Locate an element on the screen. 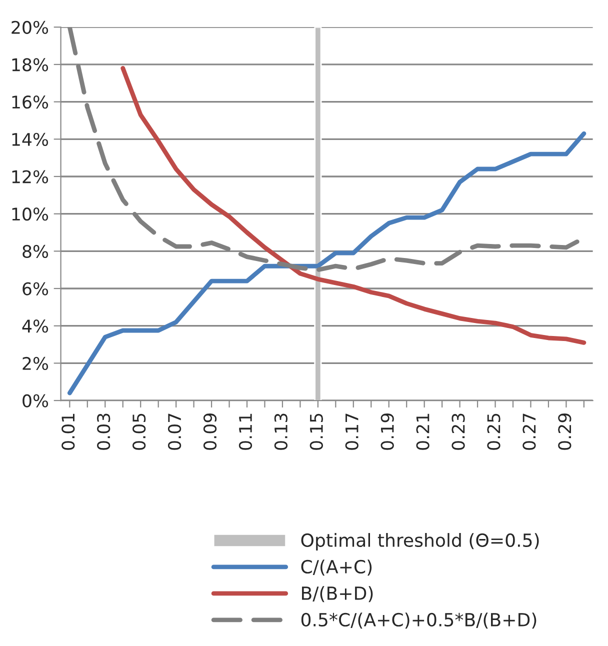  x-tick-label: 0.21 is located at coordinates (423, 432).